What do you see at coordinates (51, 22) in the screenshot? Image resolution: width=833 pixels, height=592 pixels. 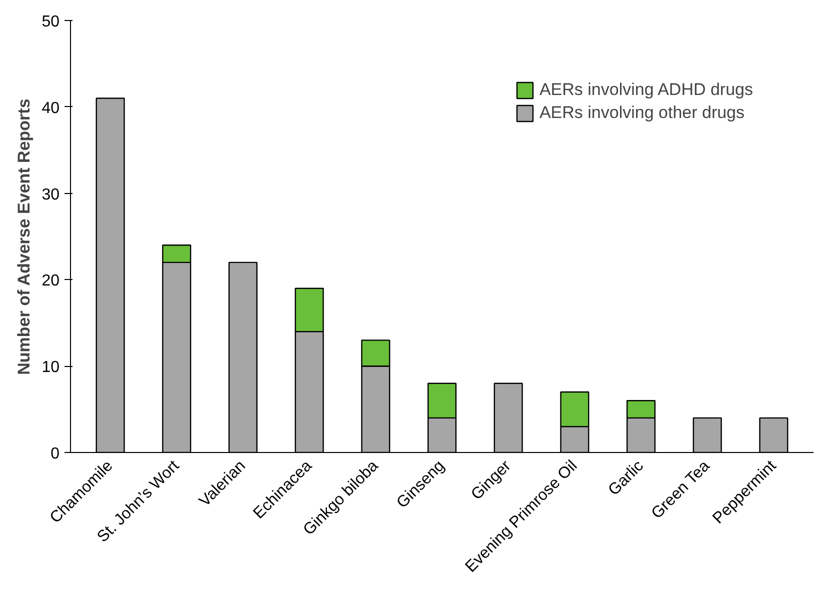 I see `y-tick-label: 50` at bounding box center [51, 22].